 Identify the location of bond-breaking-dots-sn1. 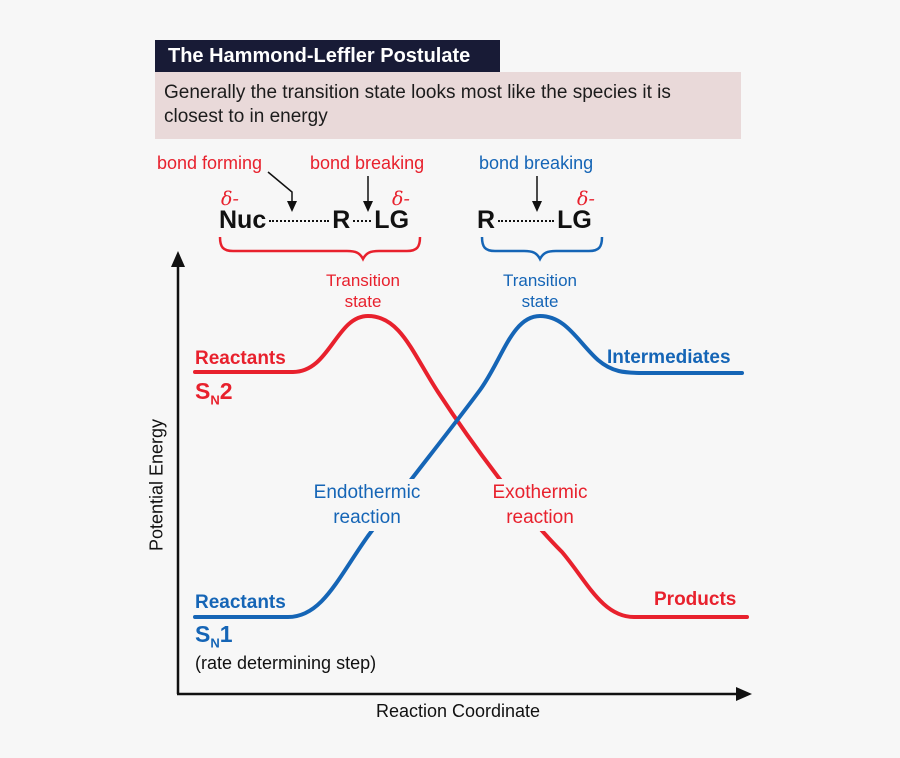
(526, 220).